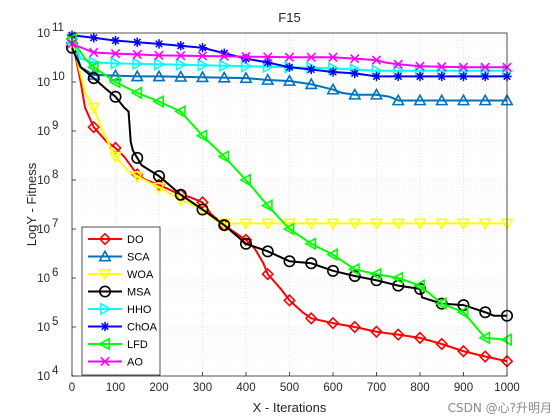  I want to click on legend-item-choa: ChOA, so click(123, 328).